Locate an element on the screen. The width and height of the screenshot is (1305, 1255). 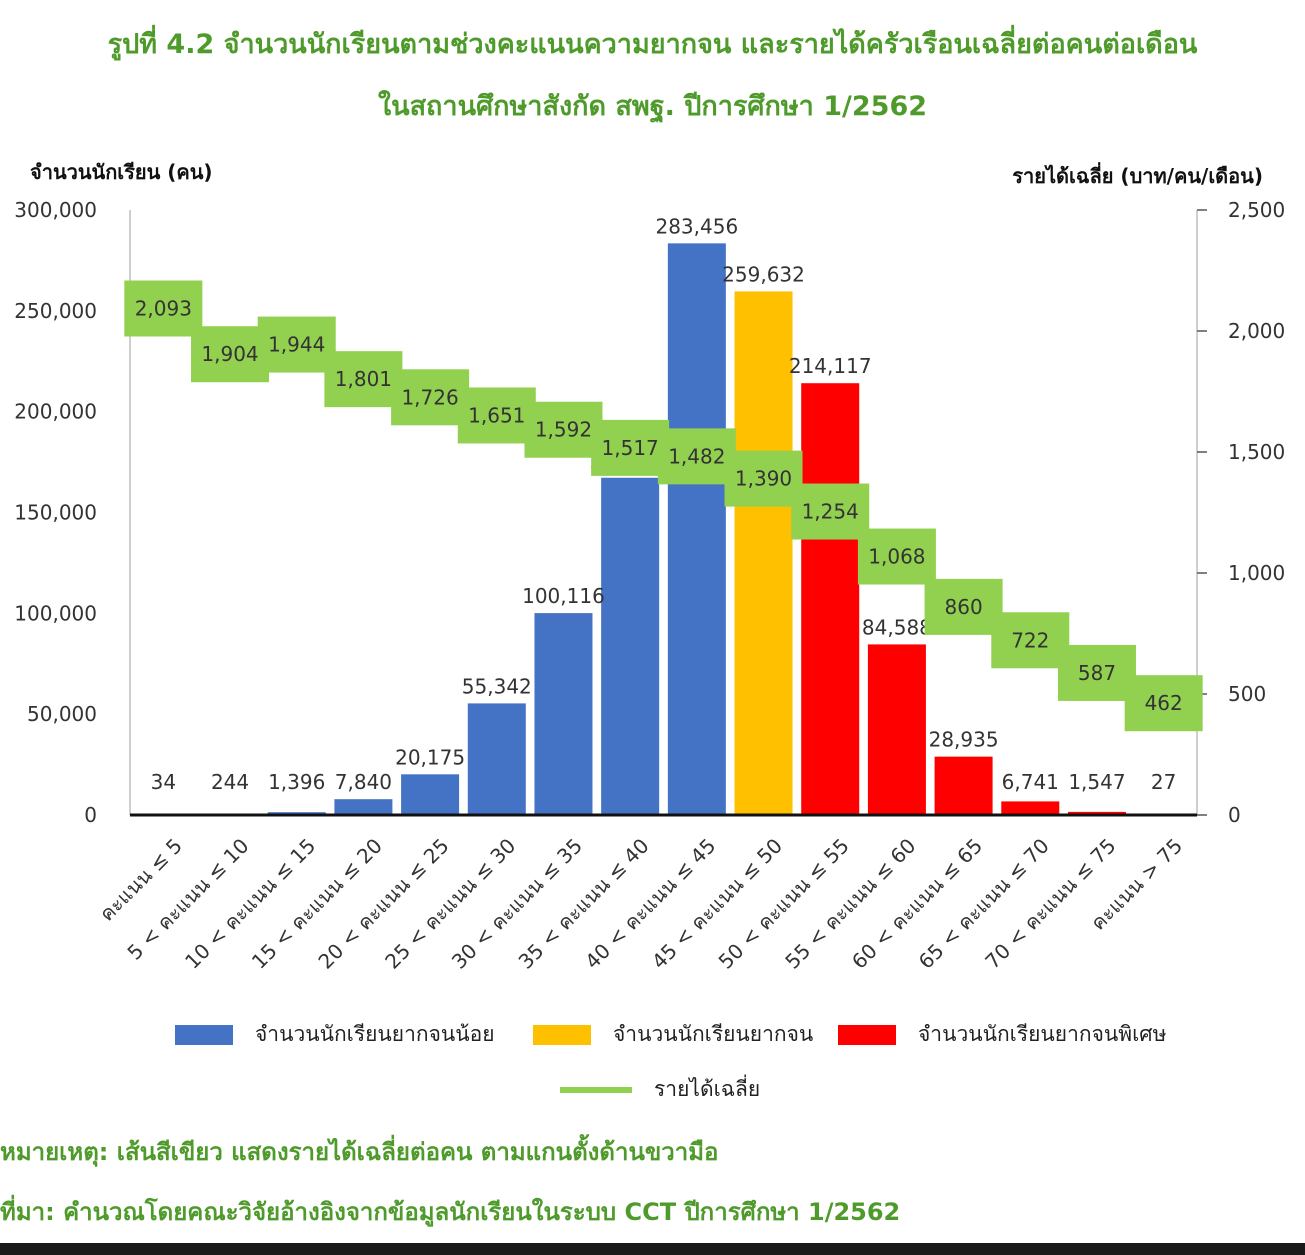
income-data-label: 1,390 is located at coordinates (763, 479).